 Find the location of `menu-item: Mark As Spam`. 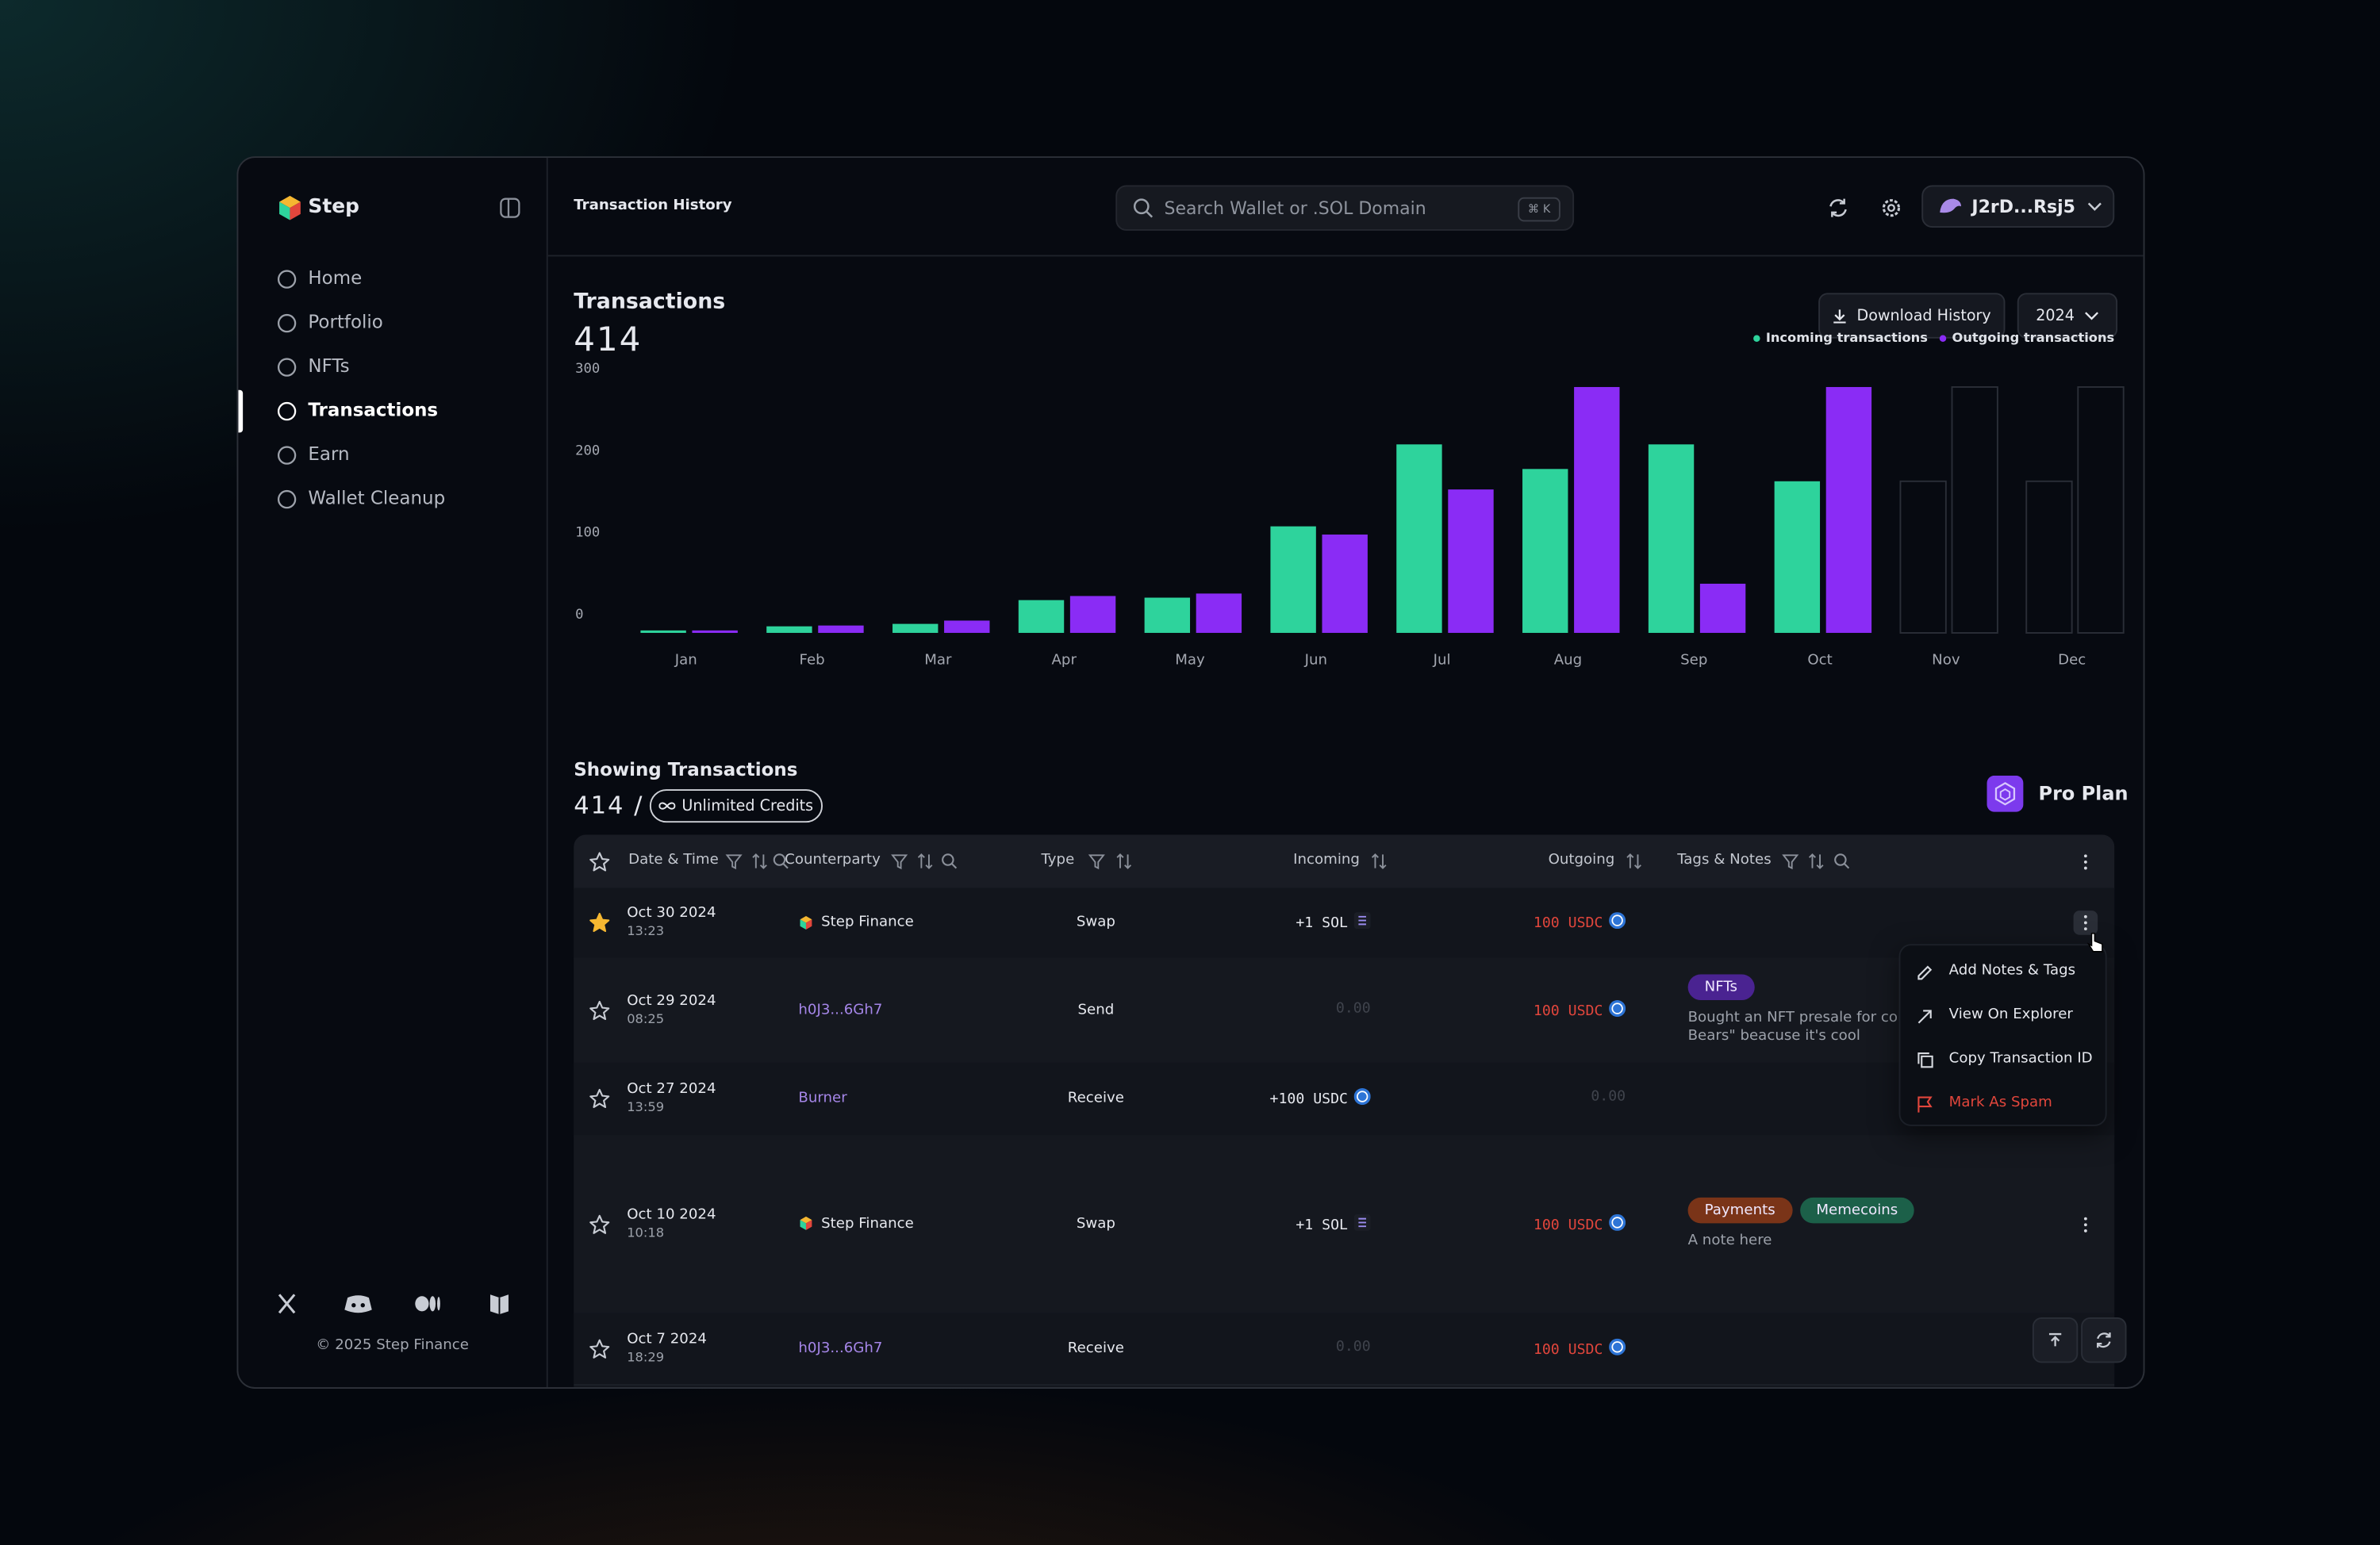

menu-item: Mark As Spam is located at coordinates (2007, 1105).